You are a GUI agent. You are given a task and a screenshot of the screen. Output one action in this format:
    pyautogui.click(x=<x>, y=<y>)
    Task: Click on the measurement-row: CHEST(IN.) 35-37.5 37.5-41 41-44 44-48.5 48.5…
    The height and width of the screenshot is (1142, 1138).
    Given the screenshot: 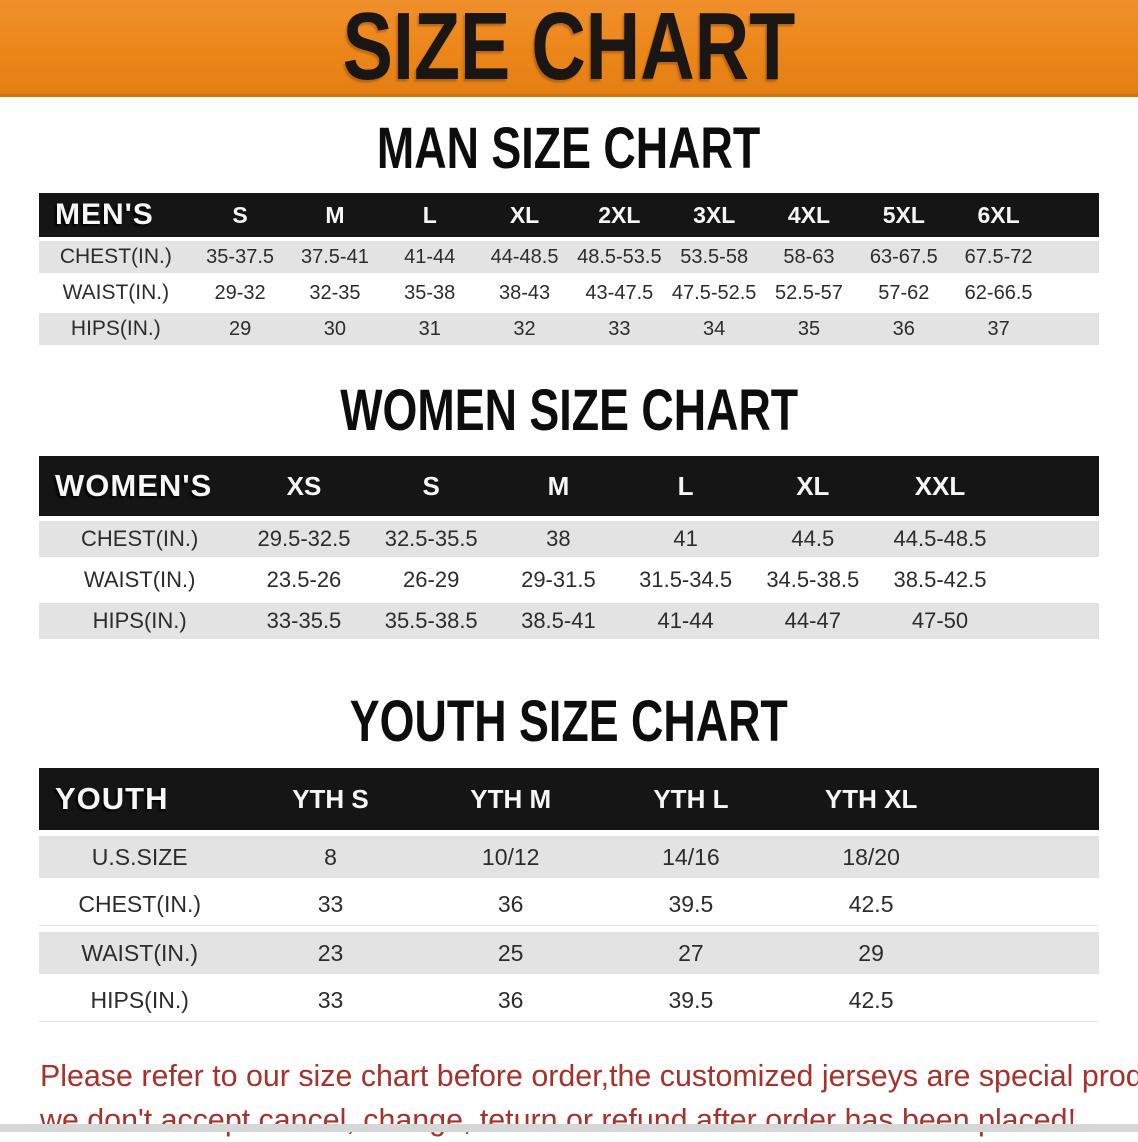 What is the action you would take?
    pyautogui.click(x=569, y=257)
    